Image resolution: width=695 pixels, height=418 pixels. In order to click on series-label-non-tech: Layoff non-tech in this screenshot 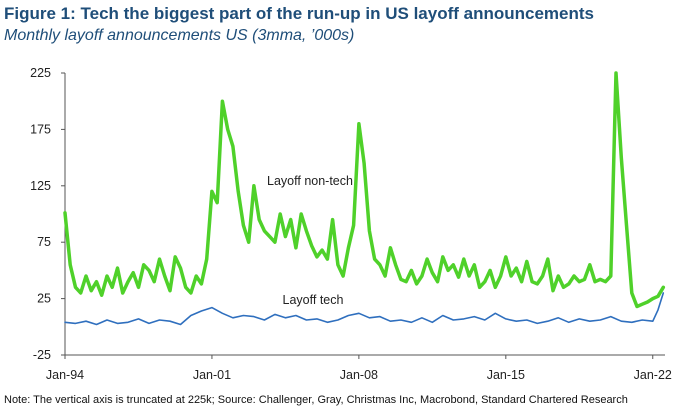, I will do `click(310, 181)`.